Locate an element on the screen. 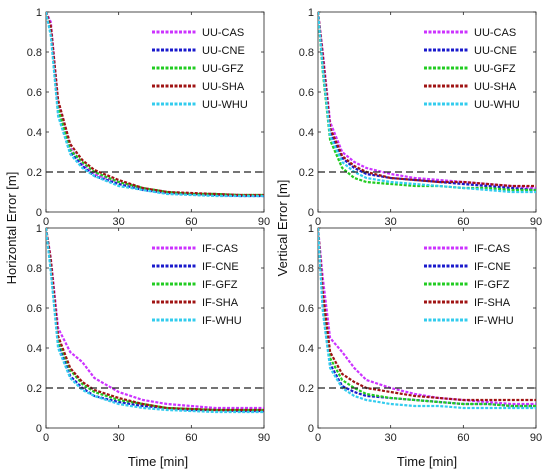  series-line-uu-sha is located at coordinates (427, 100).